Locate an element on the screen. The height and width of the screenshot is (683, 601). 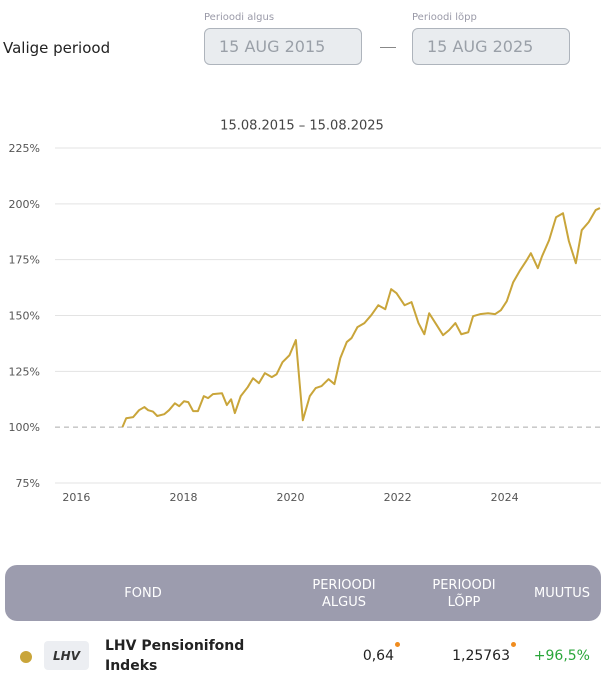
start-label: Perioodi algus is located at coordinates (239, 17).